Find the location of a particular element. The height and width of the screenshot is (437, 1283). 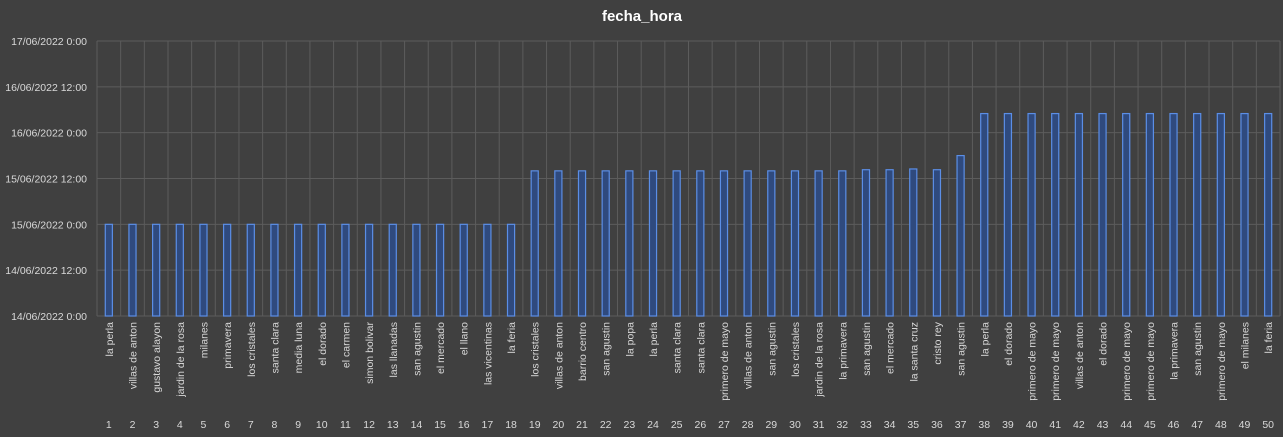

x-category-label: 33 is located at coordinates (866, 425).